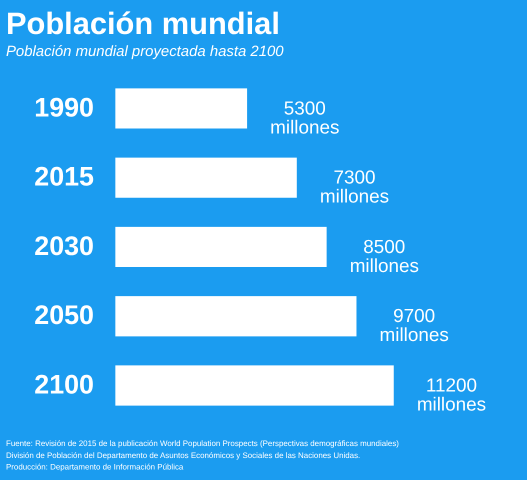 The image size is (527, 480). Describe the element at coordinates (305, 118) in the screenshot. I see `data-label: 5300 millones` at that location.